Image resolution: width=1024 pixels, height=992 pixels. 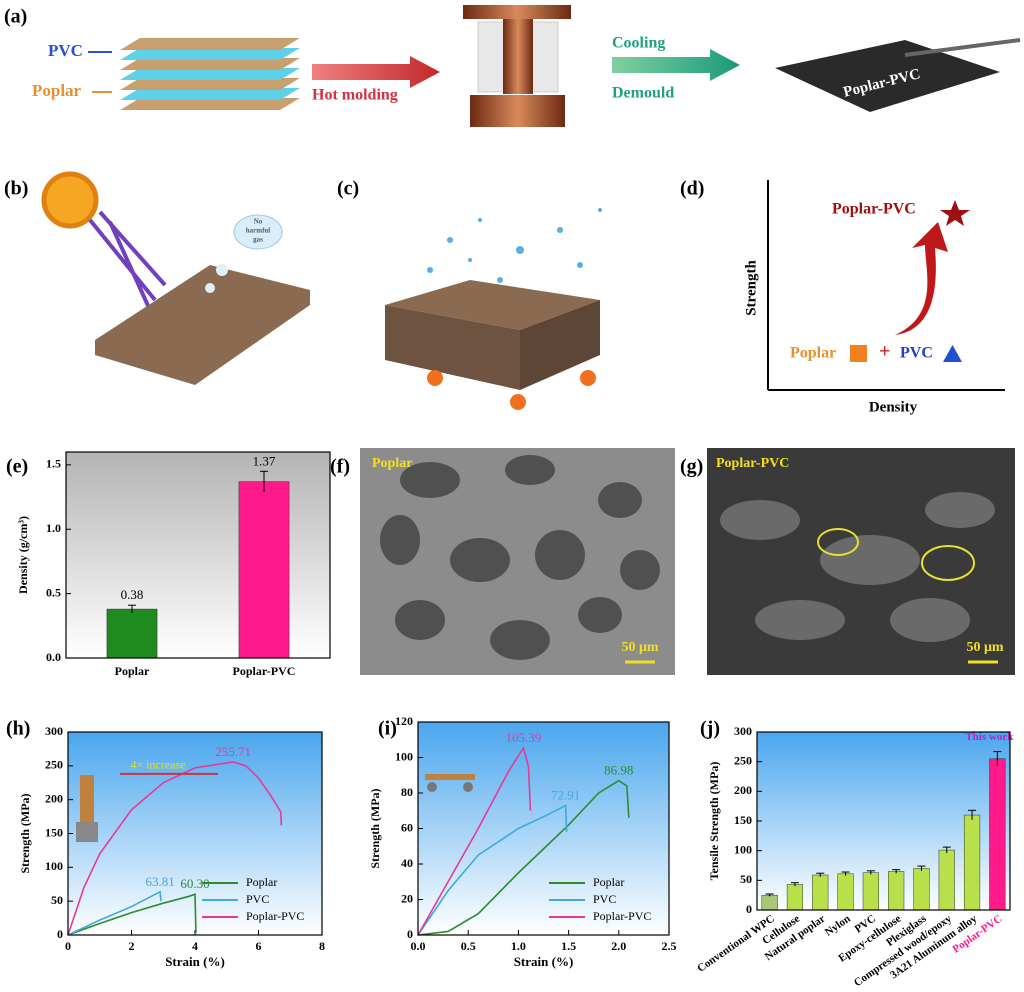 I want to click on y-axis-label: Tensile Strength (MPa), so click(x=714, y=821).